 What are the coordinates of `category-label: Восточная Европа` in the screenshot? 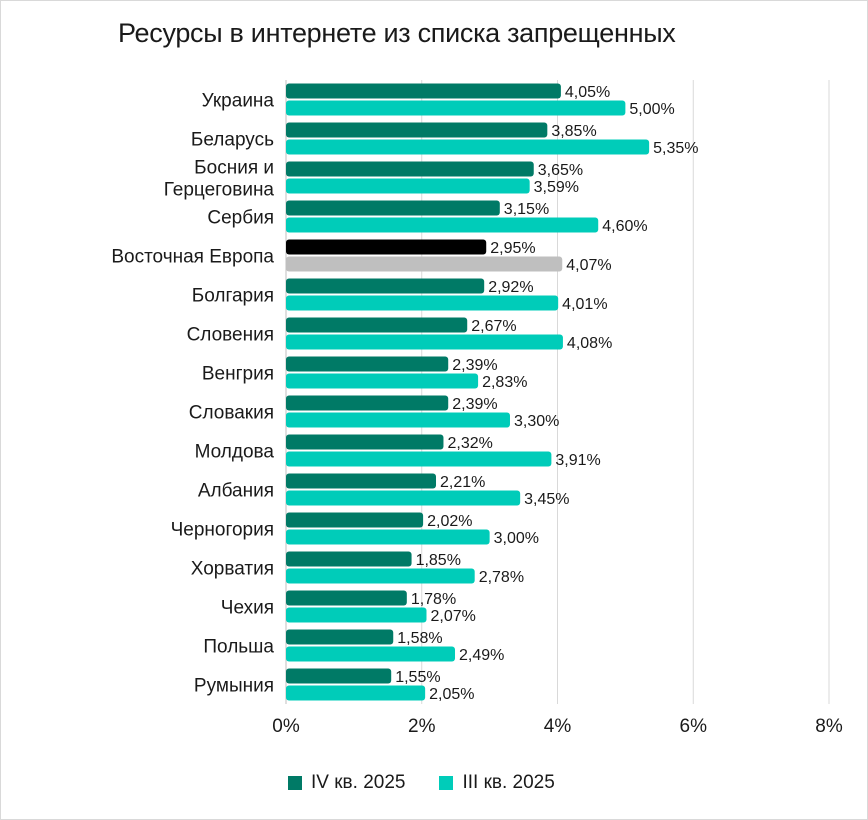 It's located at (192, 257).